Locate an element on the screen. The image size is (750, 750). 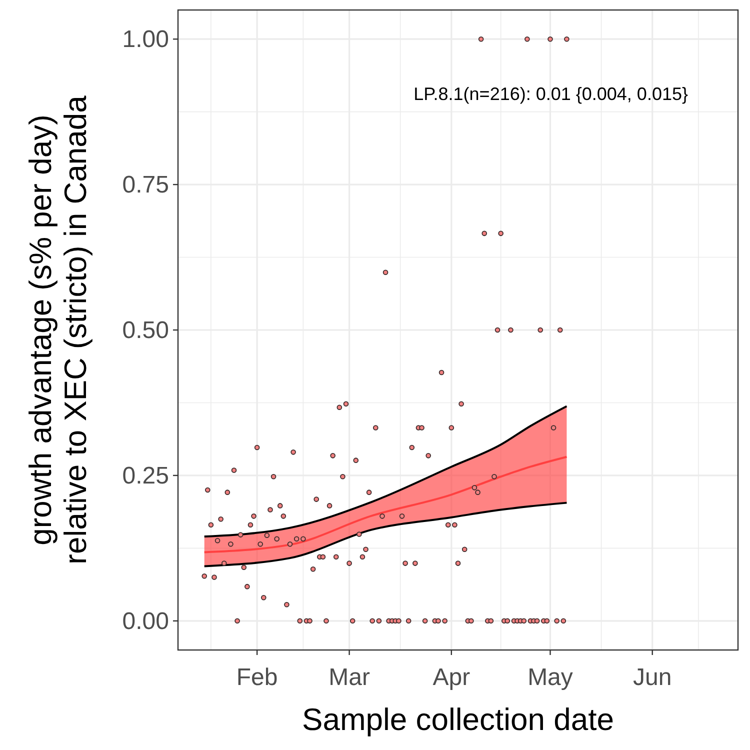
y-tick-label: 0.25 is located at coordinates (145, 476).